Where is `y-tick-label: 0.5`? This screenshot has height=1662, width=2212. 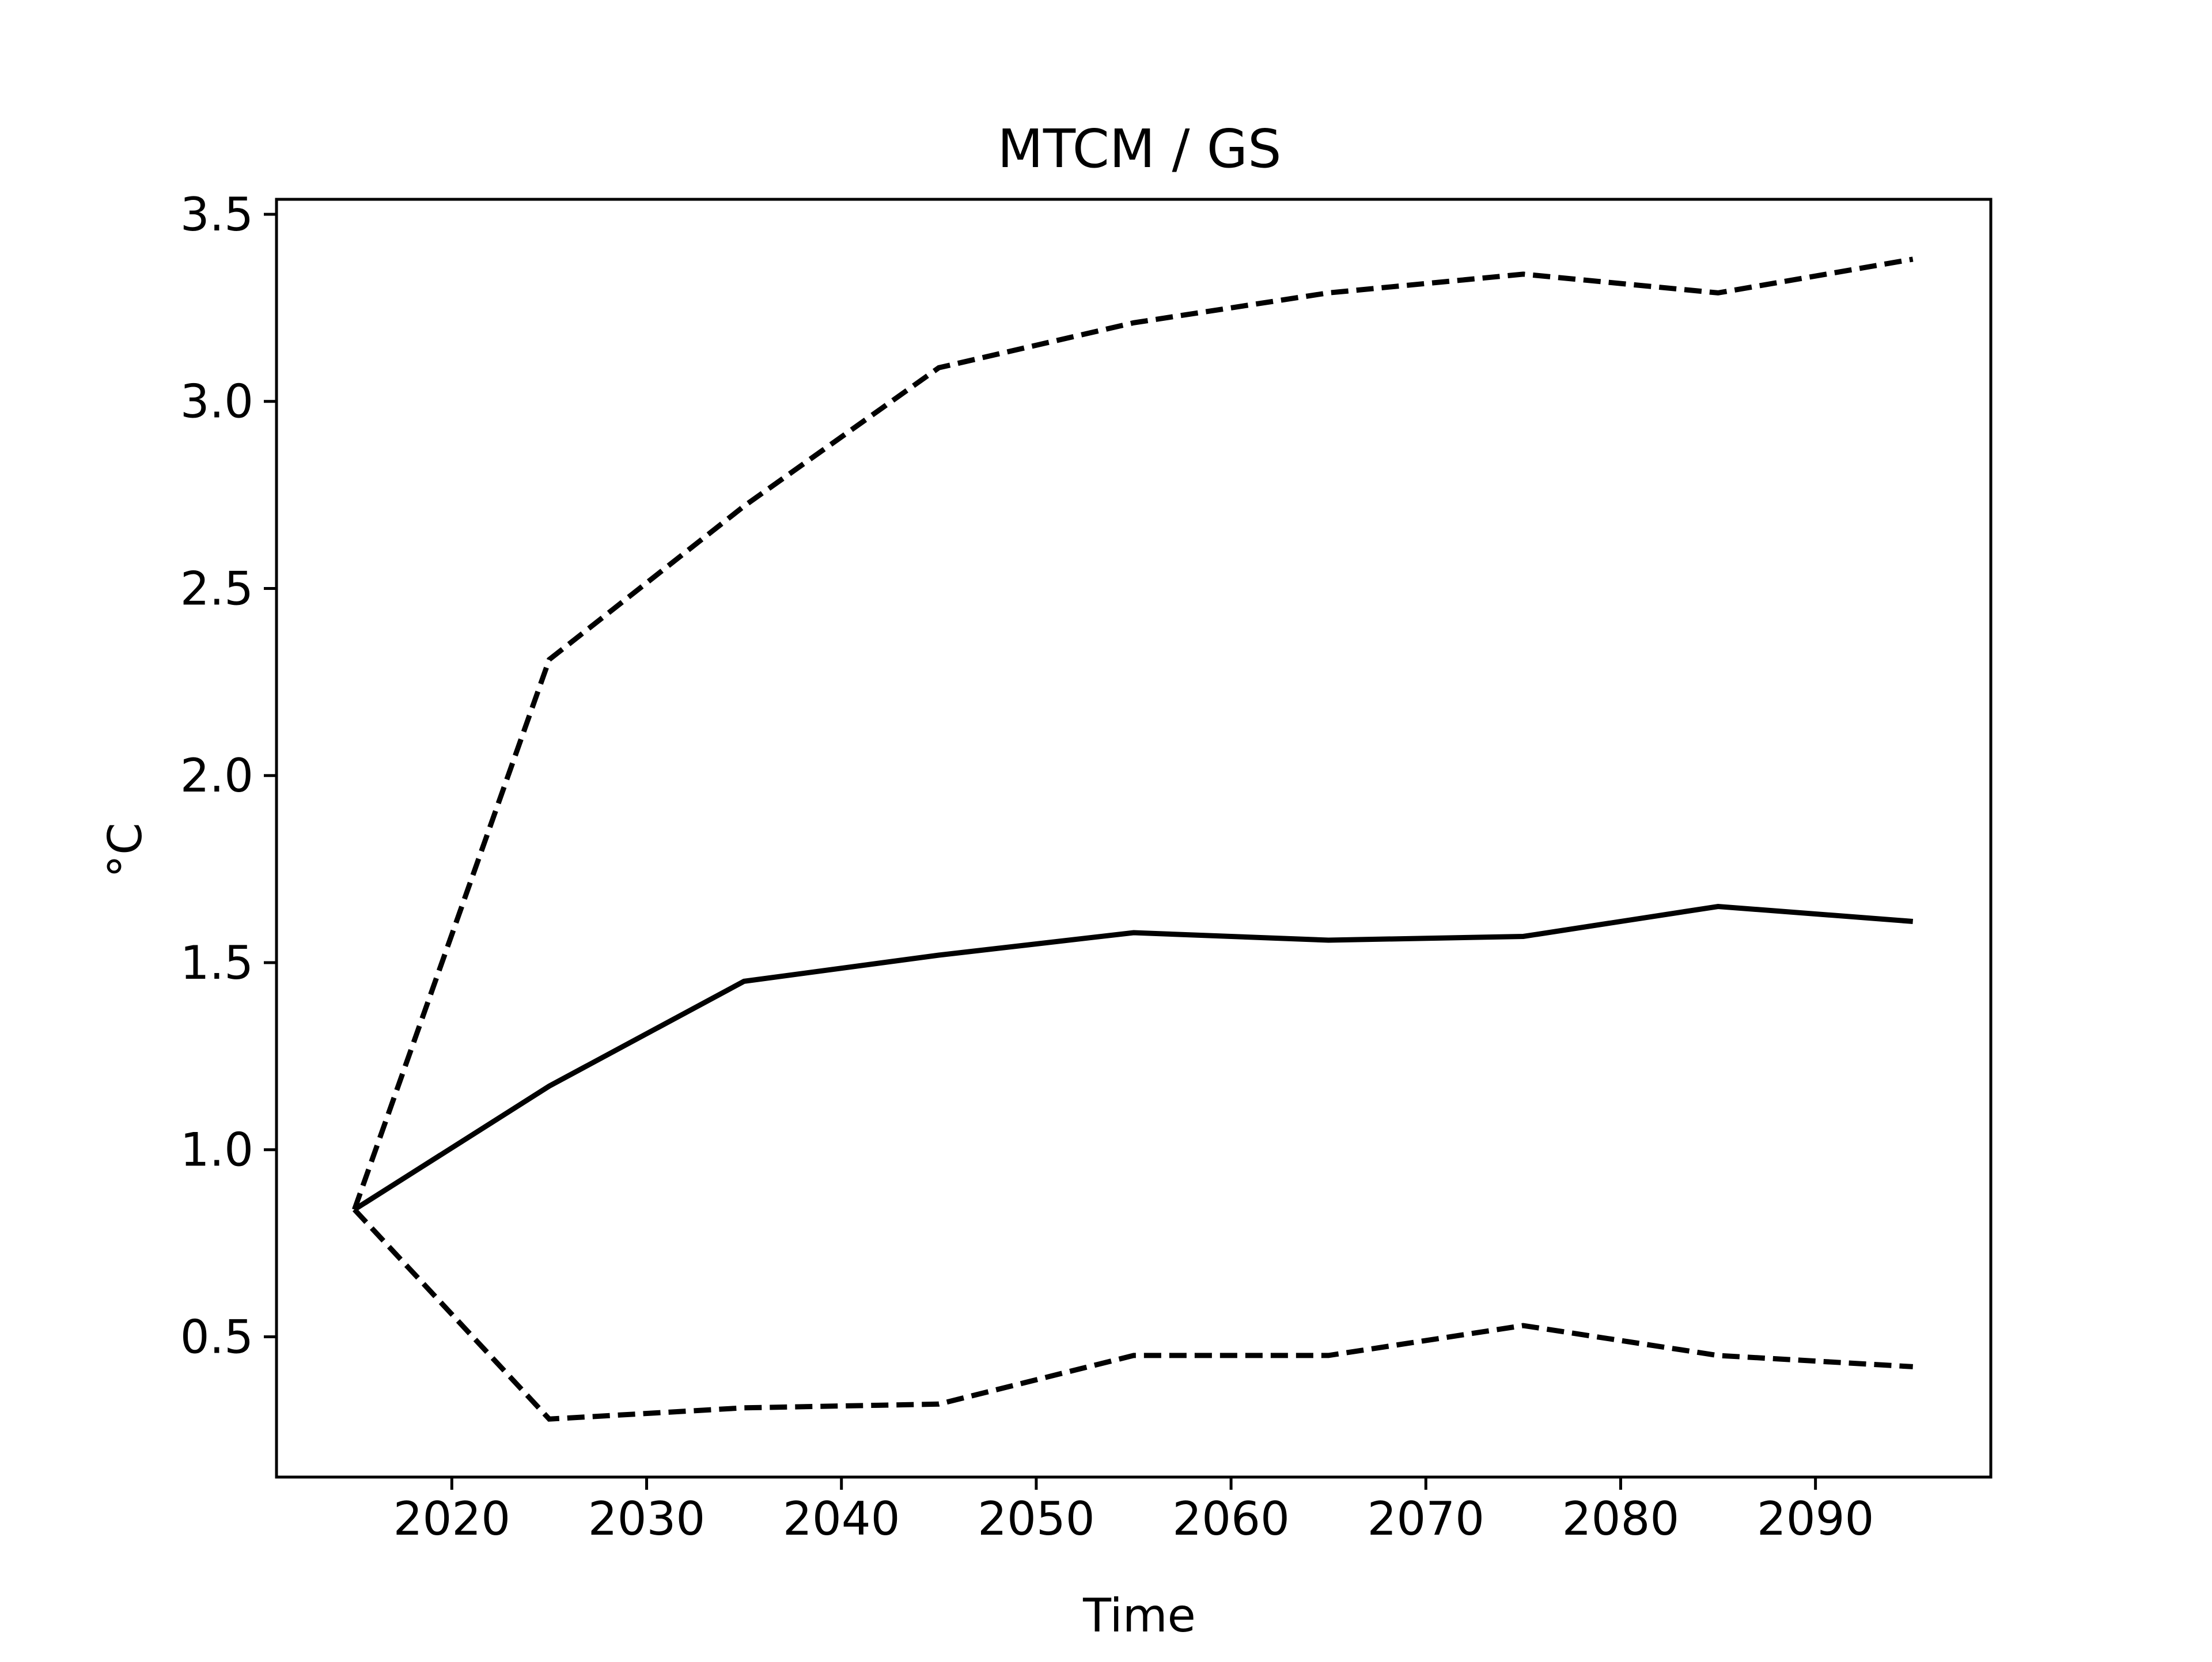 y-tick-label: 0.5 is located at coordinates (216, 1337).